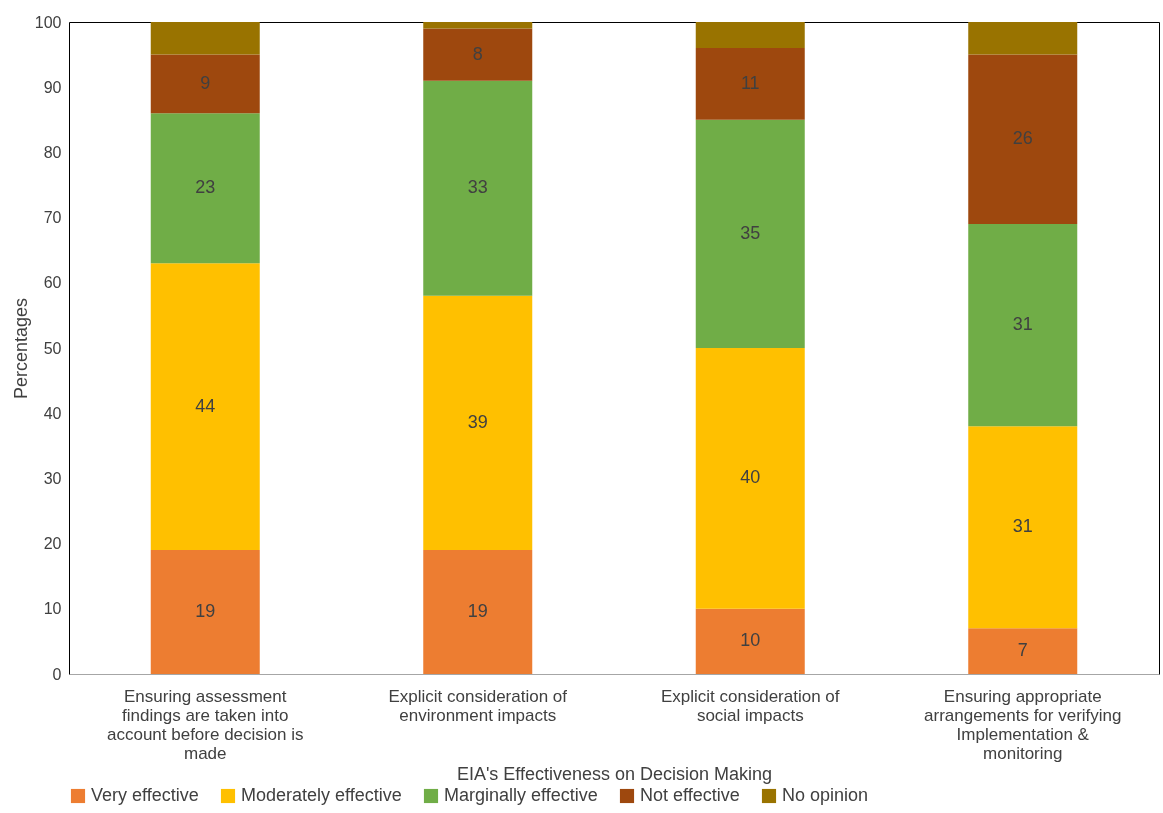 This screenshot has height=813, width=1163. Describe the element at coordinates (52, 218) in the screenshot. I see `y-tick-label: 70` at that location.